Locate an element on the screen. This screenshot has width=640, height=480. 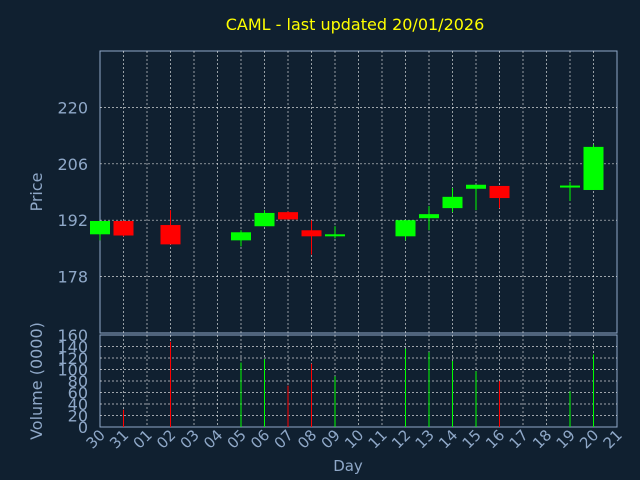
x-tick-label: 17 is located at coordinates (519, 439).